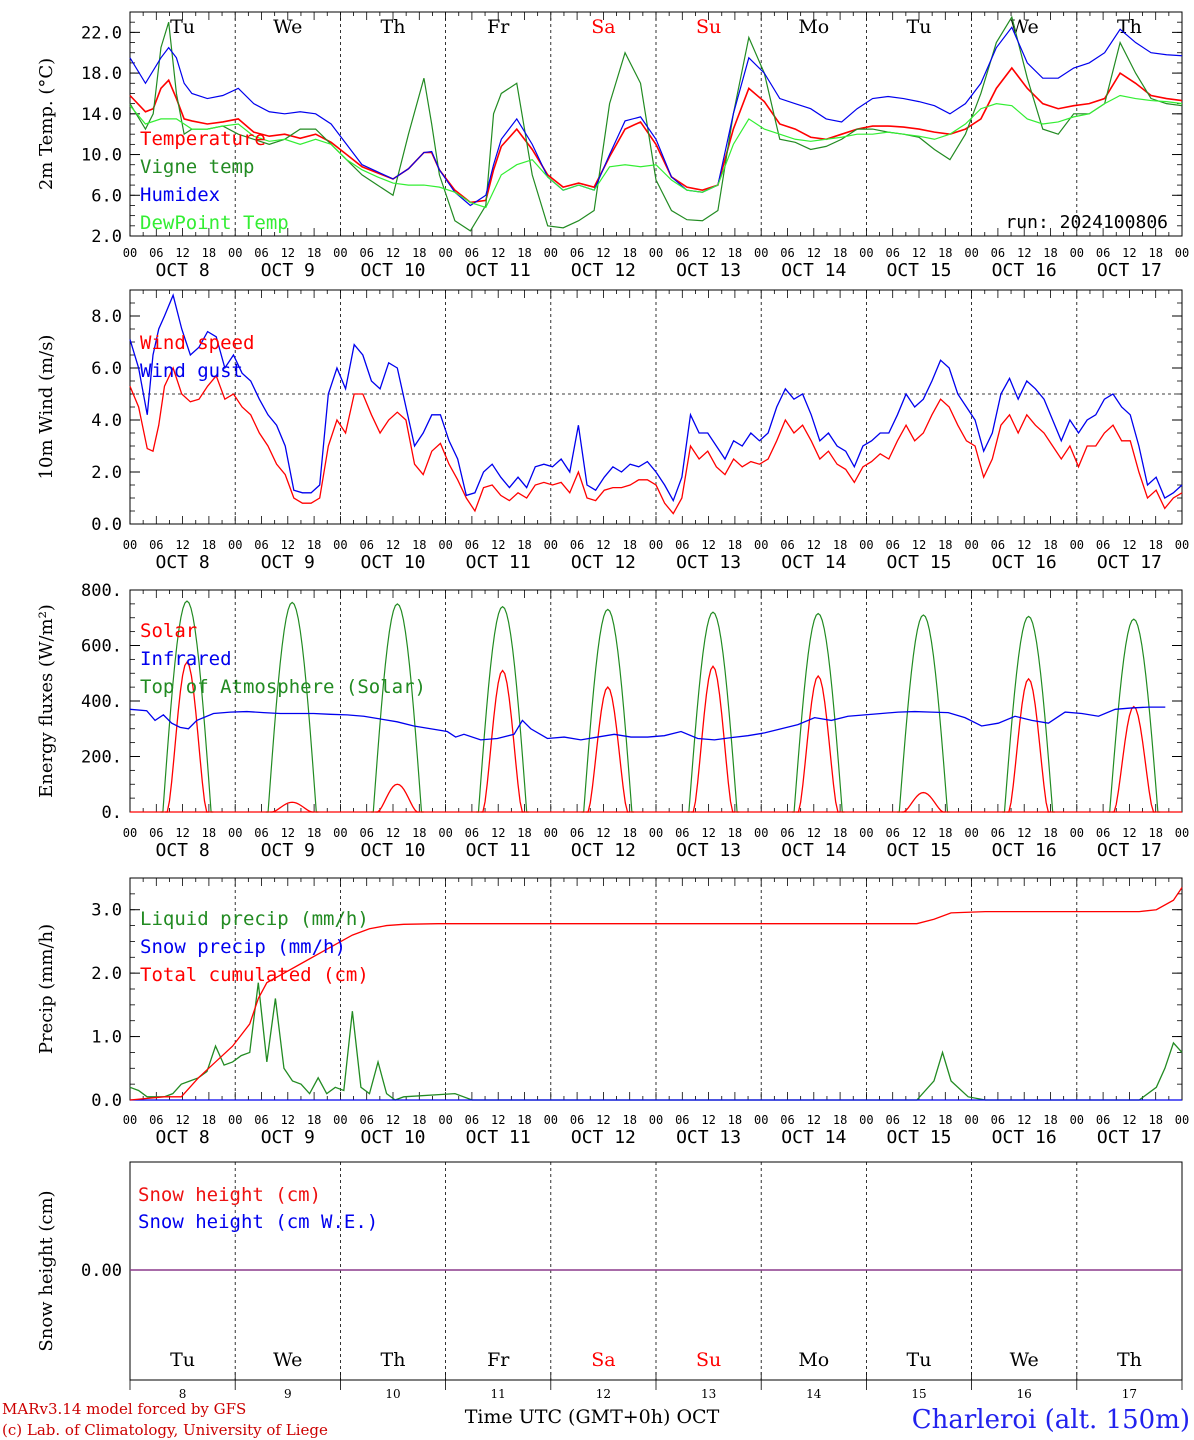 The width and height of the screenshot is (1194, 1440). Describe the element at coordinates (1024, 27) in the screenshot. I see `weekday-label: We` at that location.